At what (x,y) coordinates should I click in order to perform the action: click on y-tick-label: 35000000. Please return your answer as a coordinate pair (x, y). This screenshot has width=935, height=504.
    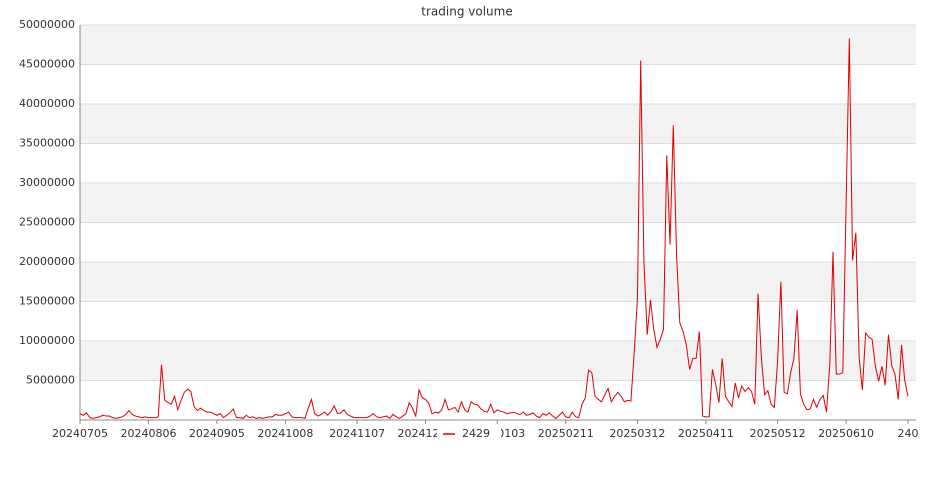
    Looking at the image, I should click on (47, 143).